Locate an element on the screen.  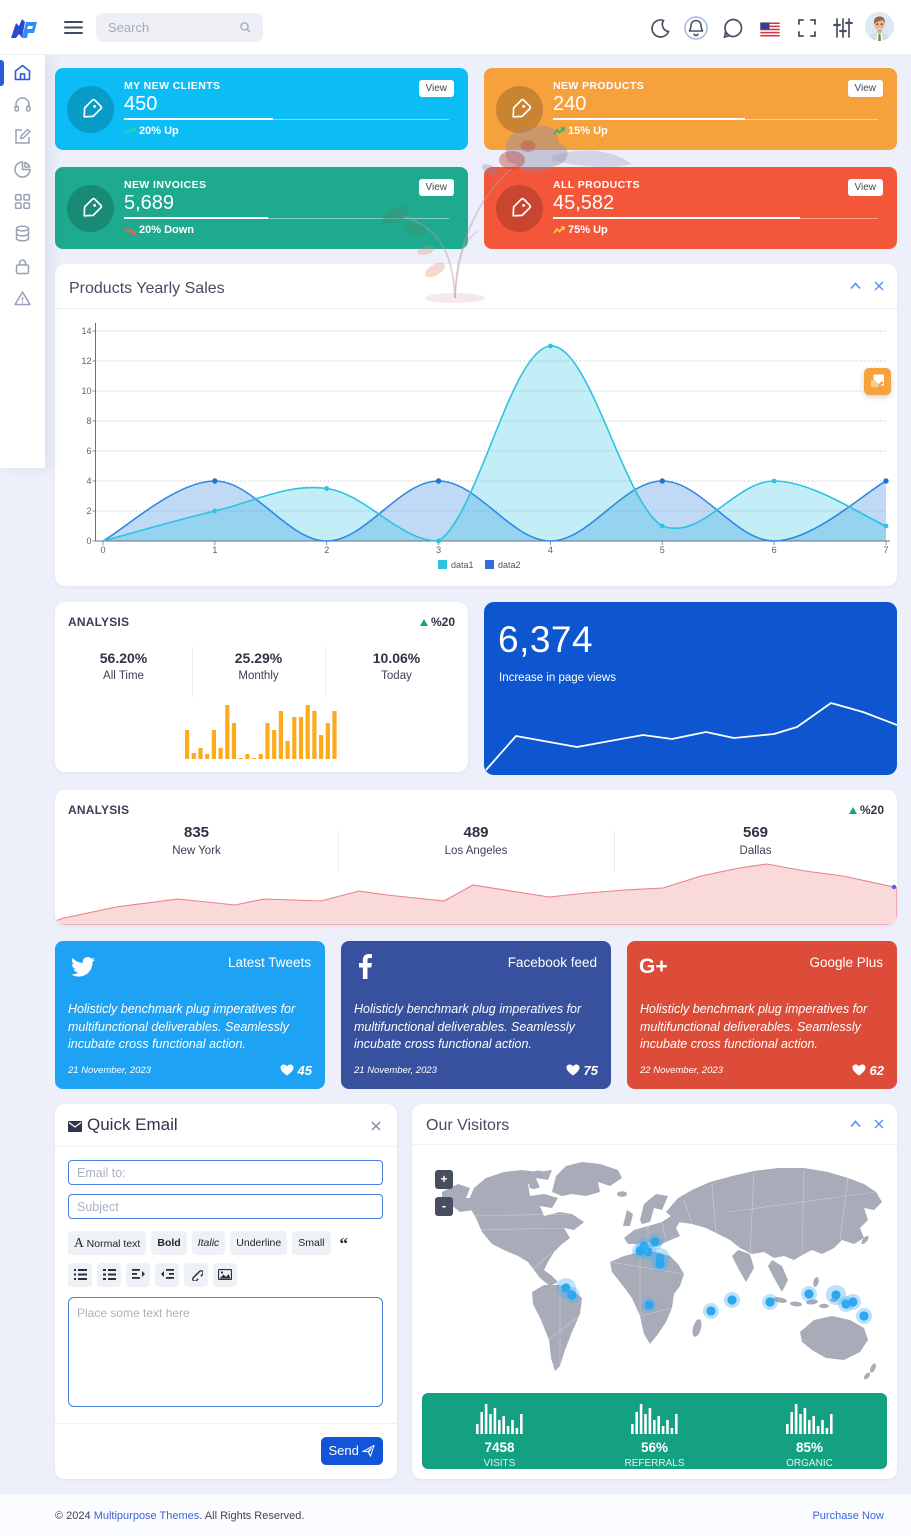
svg-text: 8 is located at coordinates (88, 421).